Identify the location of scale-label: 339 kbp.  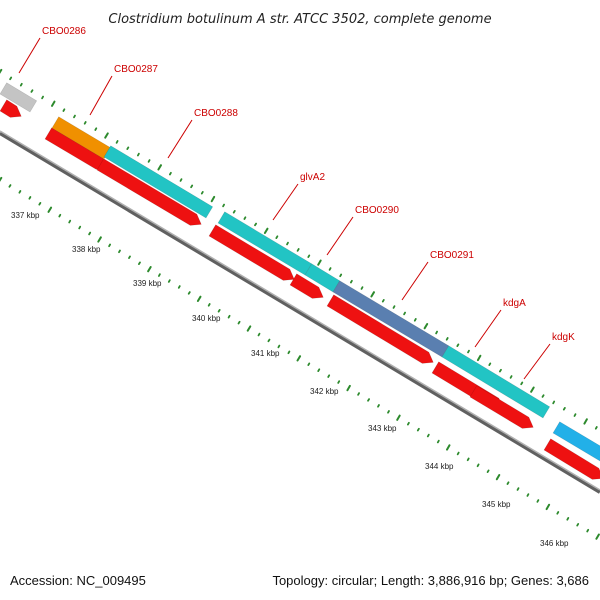
(147, 283).